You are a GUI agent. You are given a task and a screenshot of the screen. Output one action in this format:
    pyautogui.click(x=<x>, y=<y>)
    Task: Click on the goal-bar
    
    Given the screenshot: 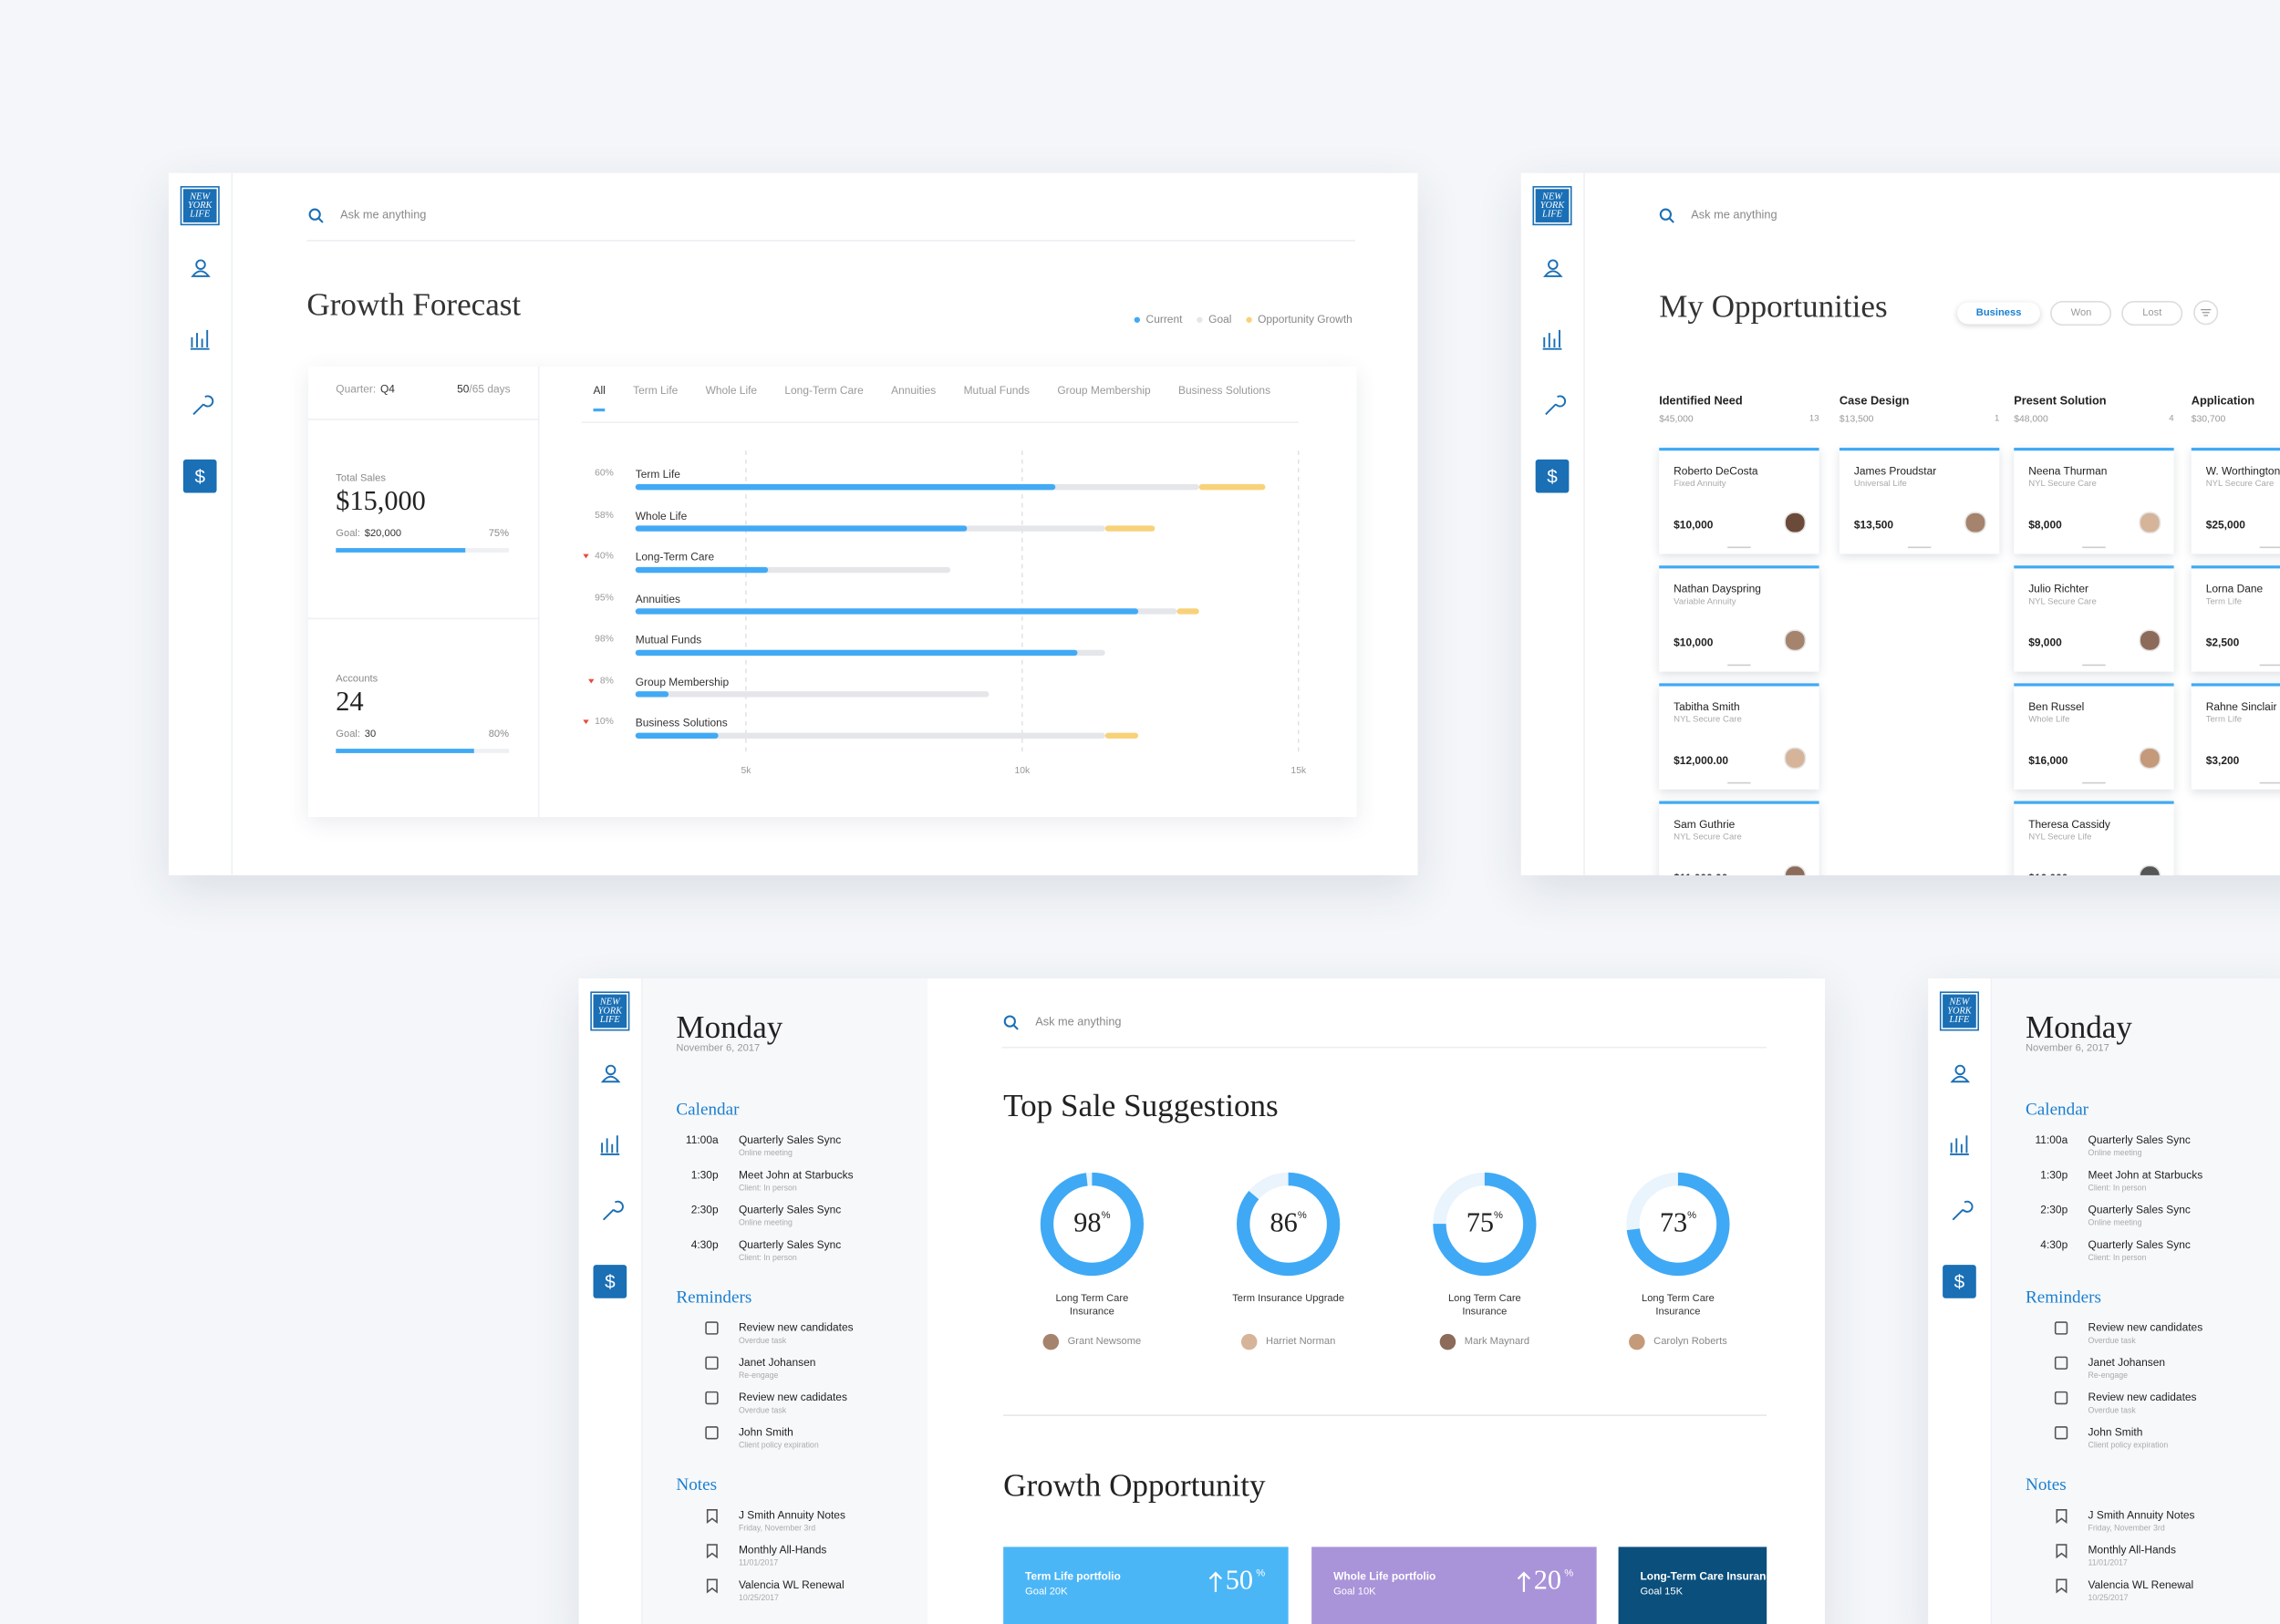 What is the action you would take?
    pyautogui.click(x=813, y=694)
    